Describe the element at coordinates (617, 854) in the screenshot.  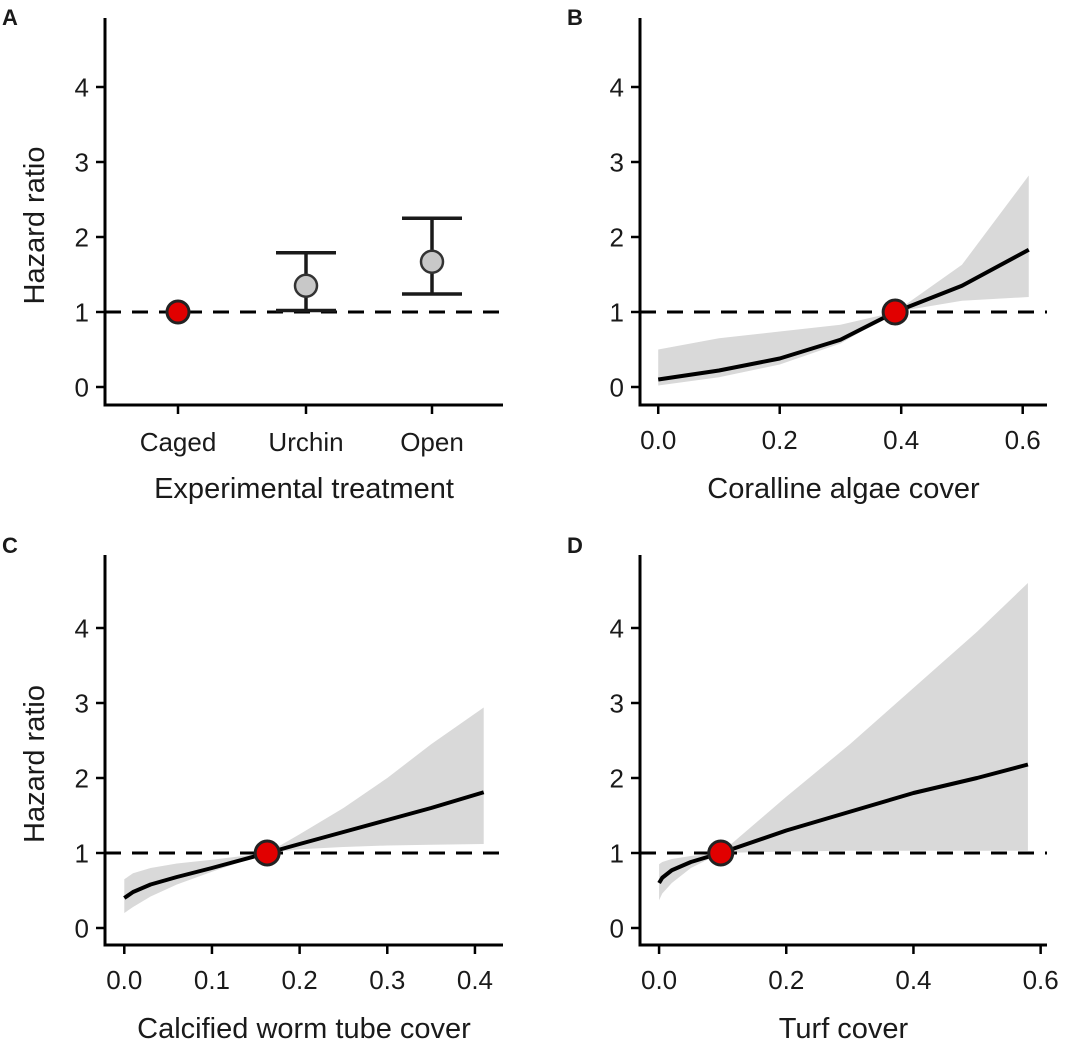
I see `y-tick-label-d-1: 1` at that location.